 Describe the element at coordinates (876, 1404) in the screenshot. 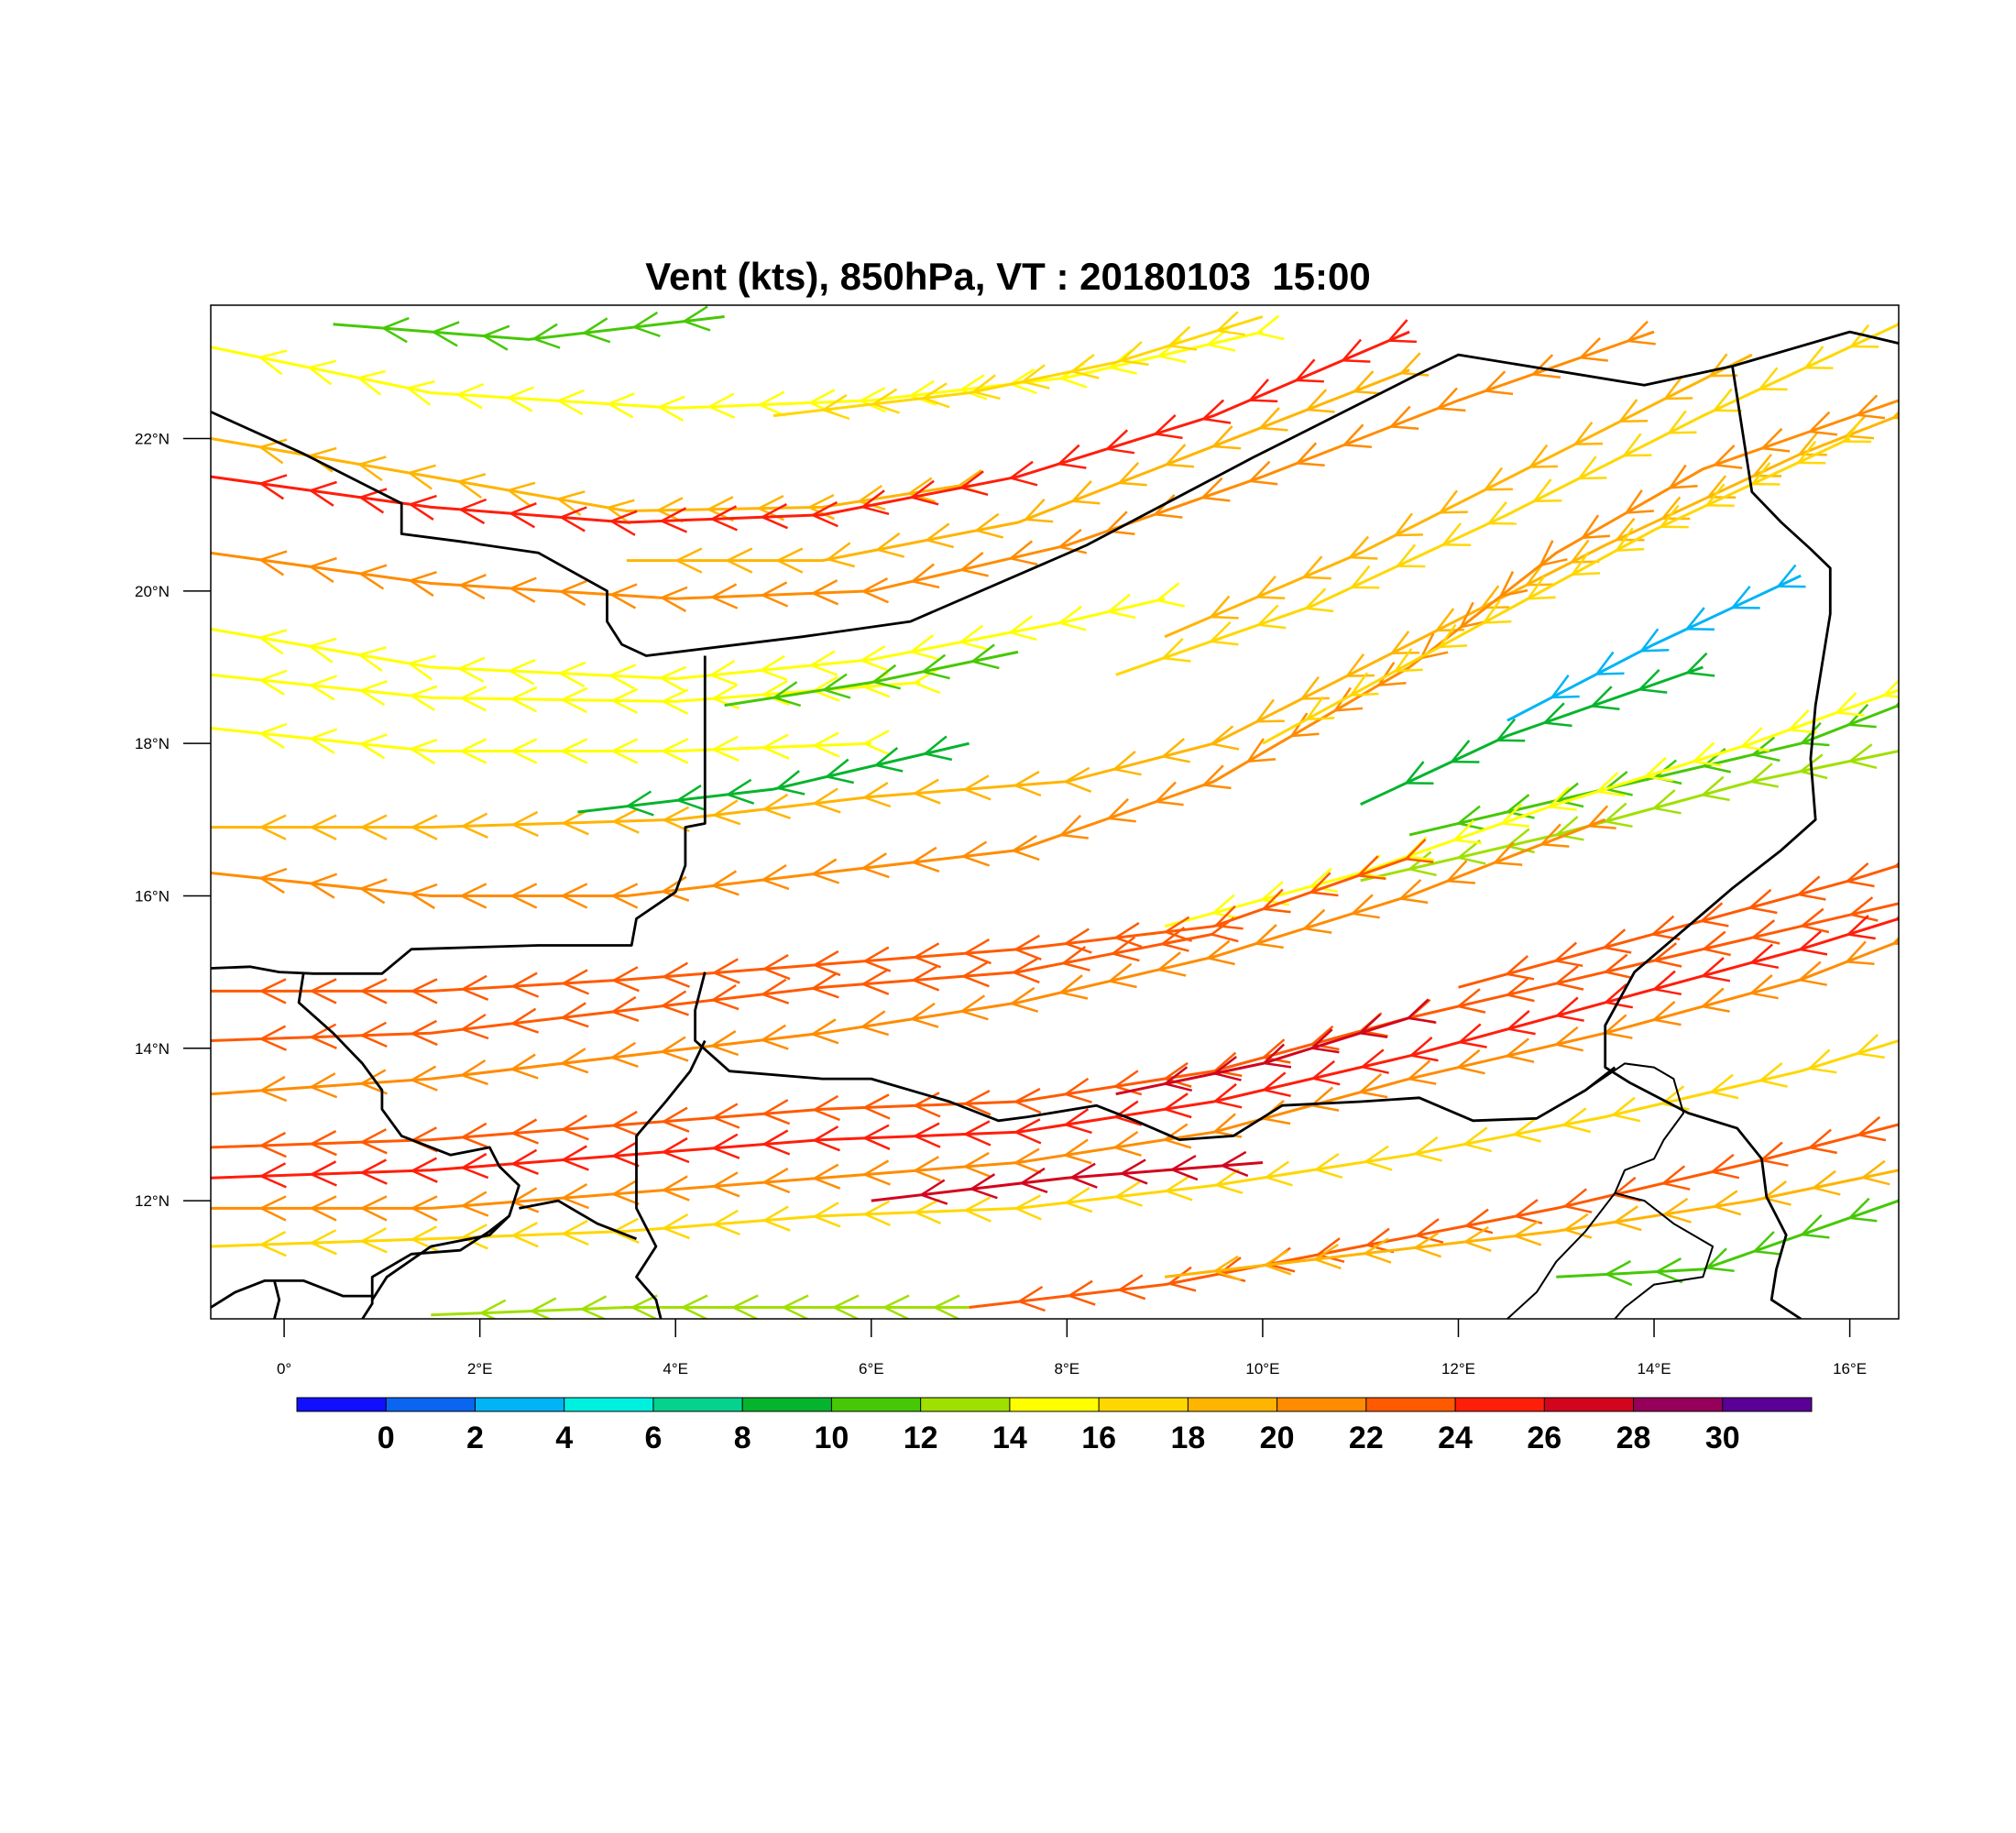

I see `colorbar-box` at that location.